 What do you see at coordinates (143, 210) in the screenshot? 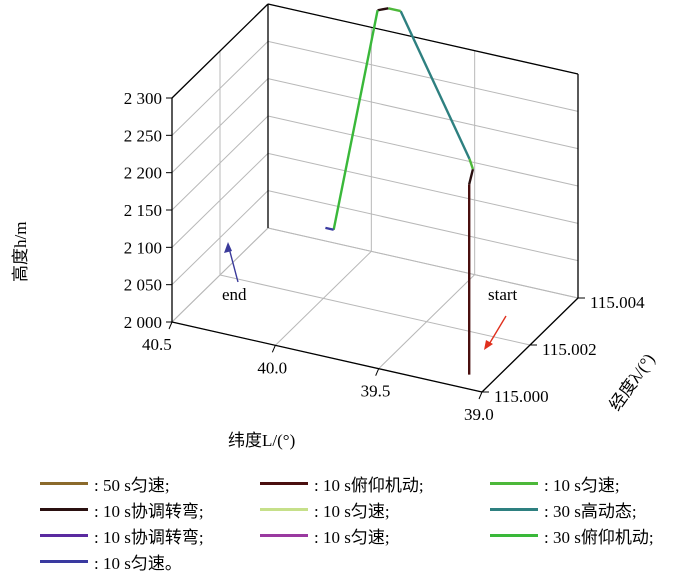
I see `z-tick-label: 2 150` at bounding box center [143, 210].